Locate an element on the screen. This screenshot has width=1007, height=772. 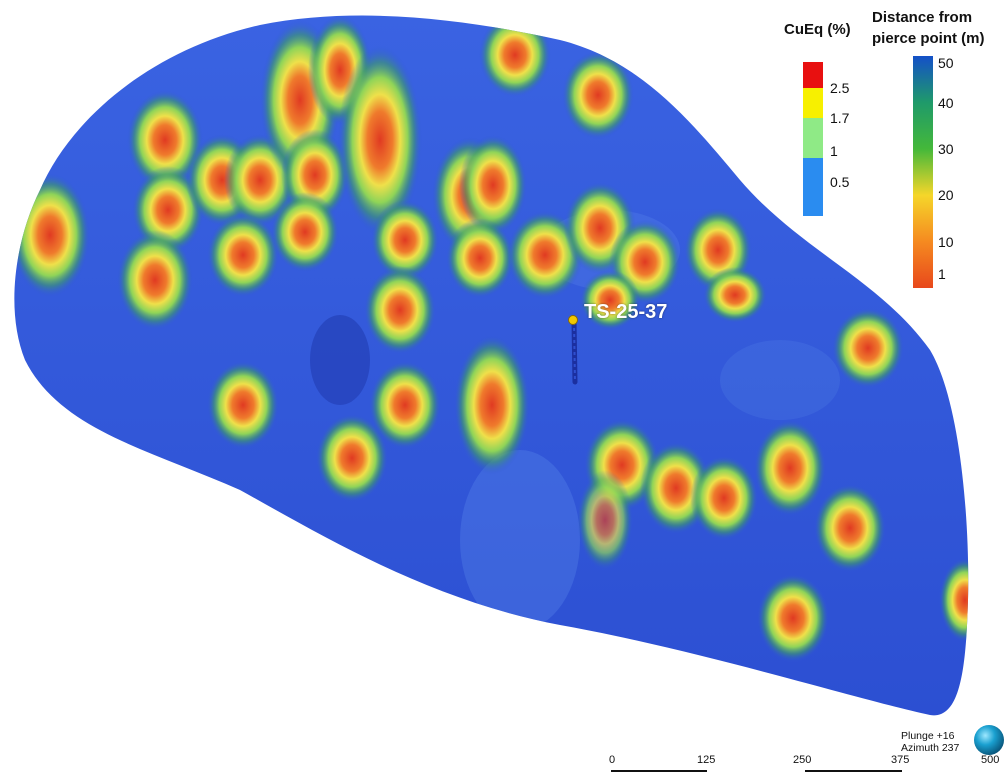
cueq-swatch-red is located at coordinates (813, 75).